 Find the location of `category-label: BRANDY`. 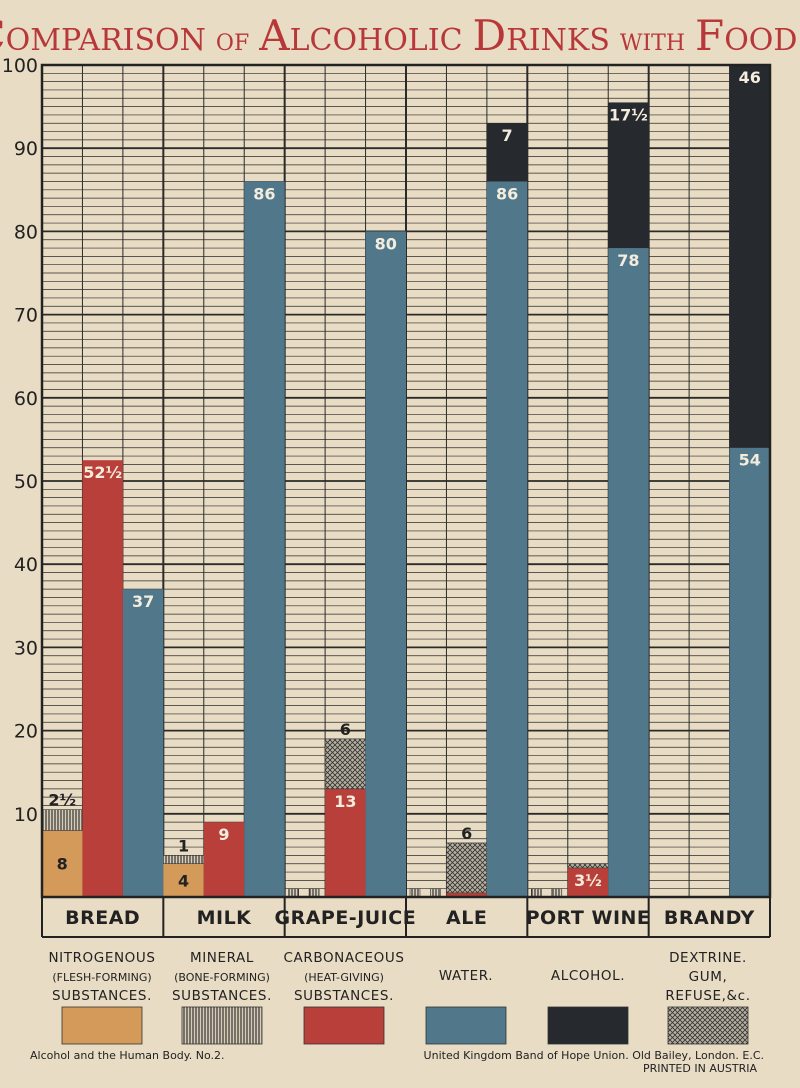

category-label: BRANDY is located at coordinates (709, 918).